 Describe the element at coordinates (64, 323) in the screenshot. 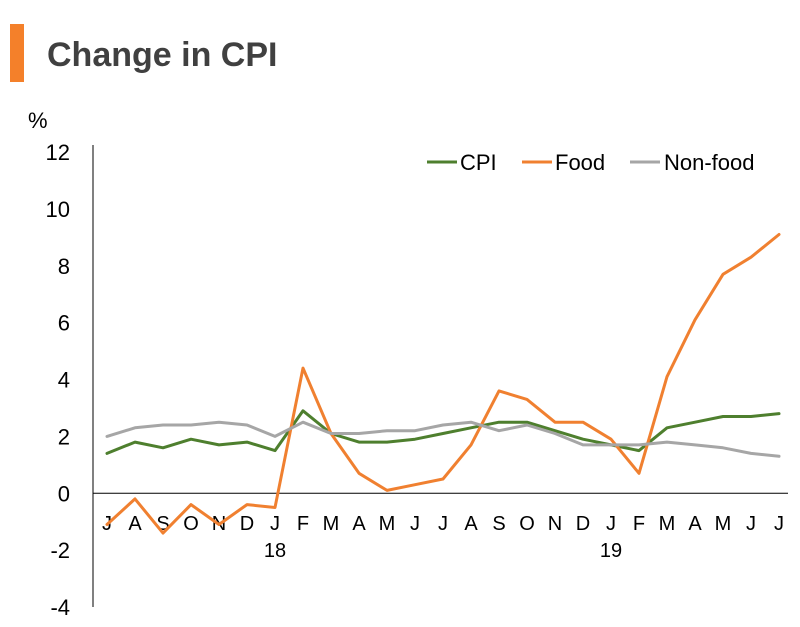

I see `y-tick-label: 6` at that location.